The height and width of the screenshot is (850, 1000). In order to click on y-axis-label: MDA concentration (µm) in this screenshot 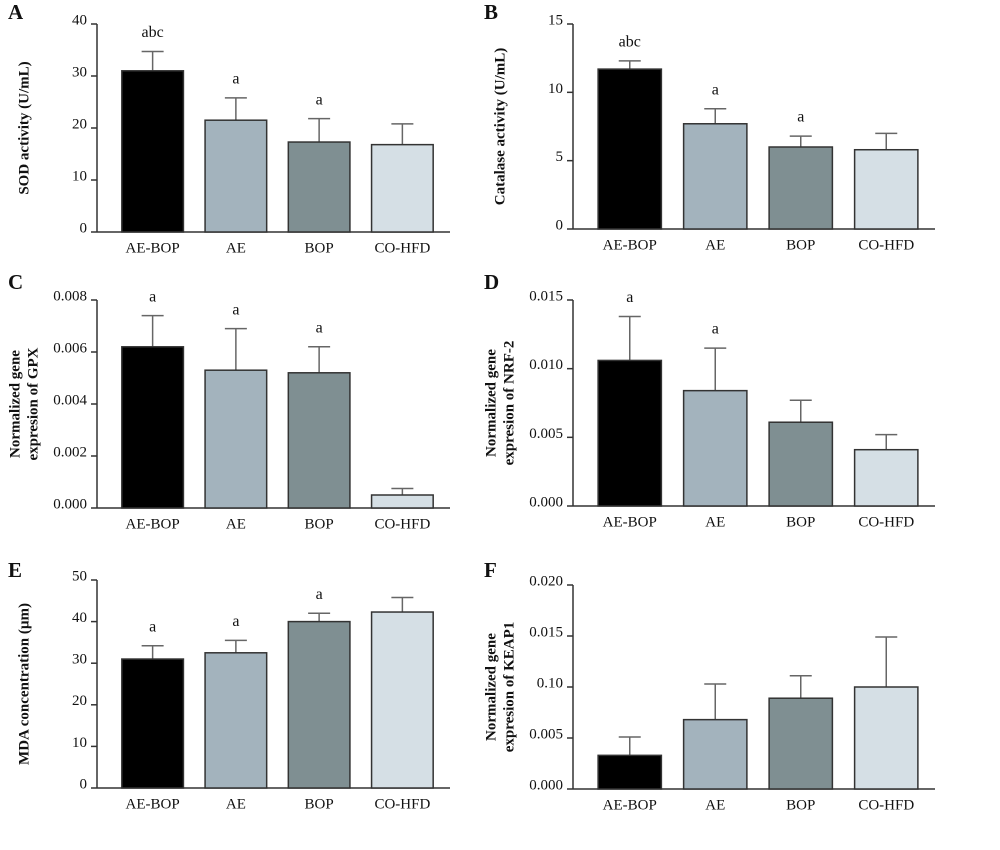, I will do `click(24, 684)`.